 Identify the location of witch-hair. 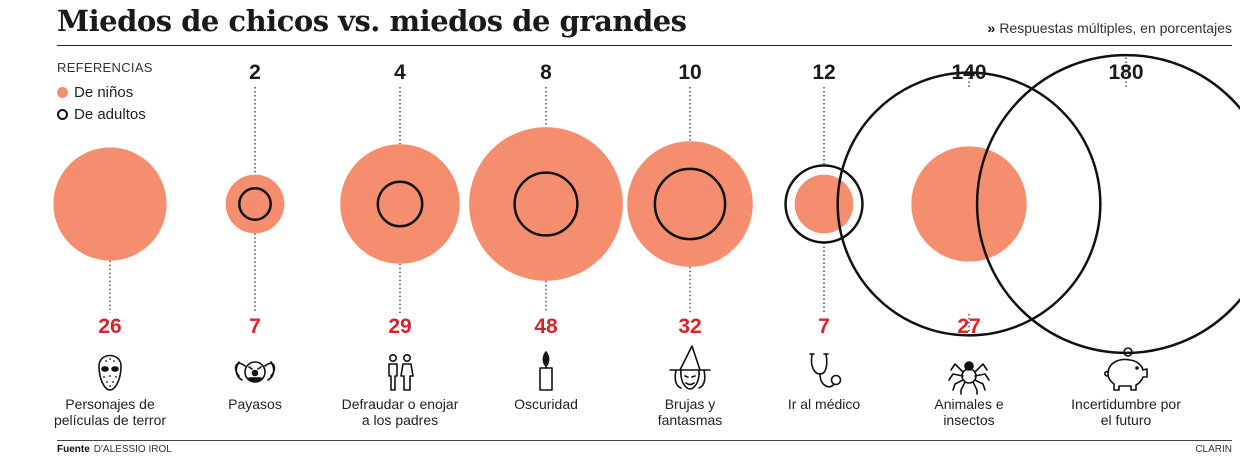
(690, 379).